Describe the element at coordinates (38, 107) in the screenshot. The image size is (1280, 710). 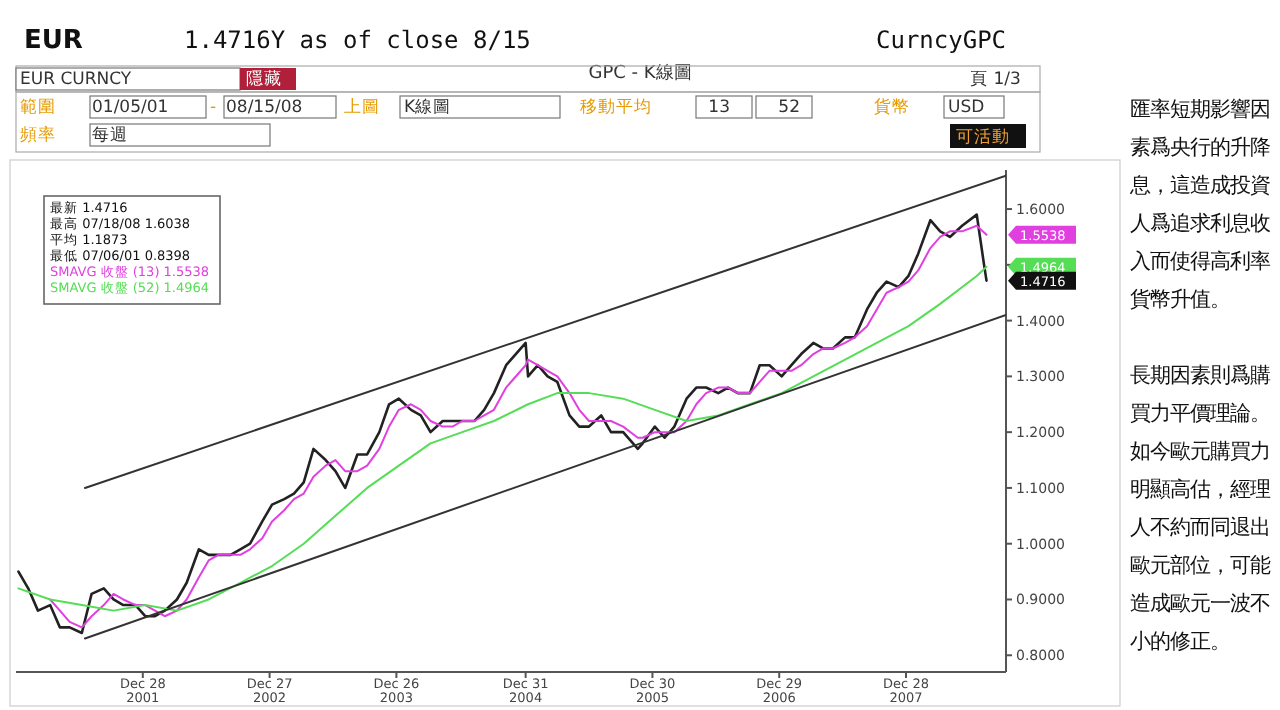
I see `text: 範圍` at that location.